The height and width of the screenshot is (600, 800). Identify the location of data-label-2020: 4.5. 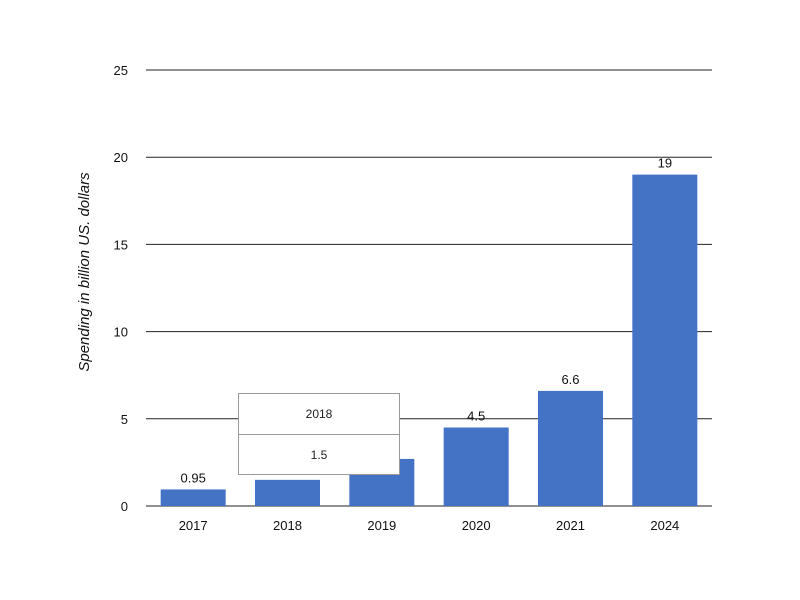
(476, 416).